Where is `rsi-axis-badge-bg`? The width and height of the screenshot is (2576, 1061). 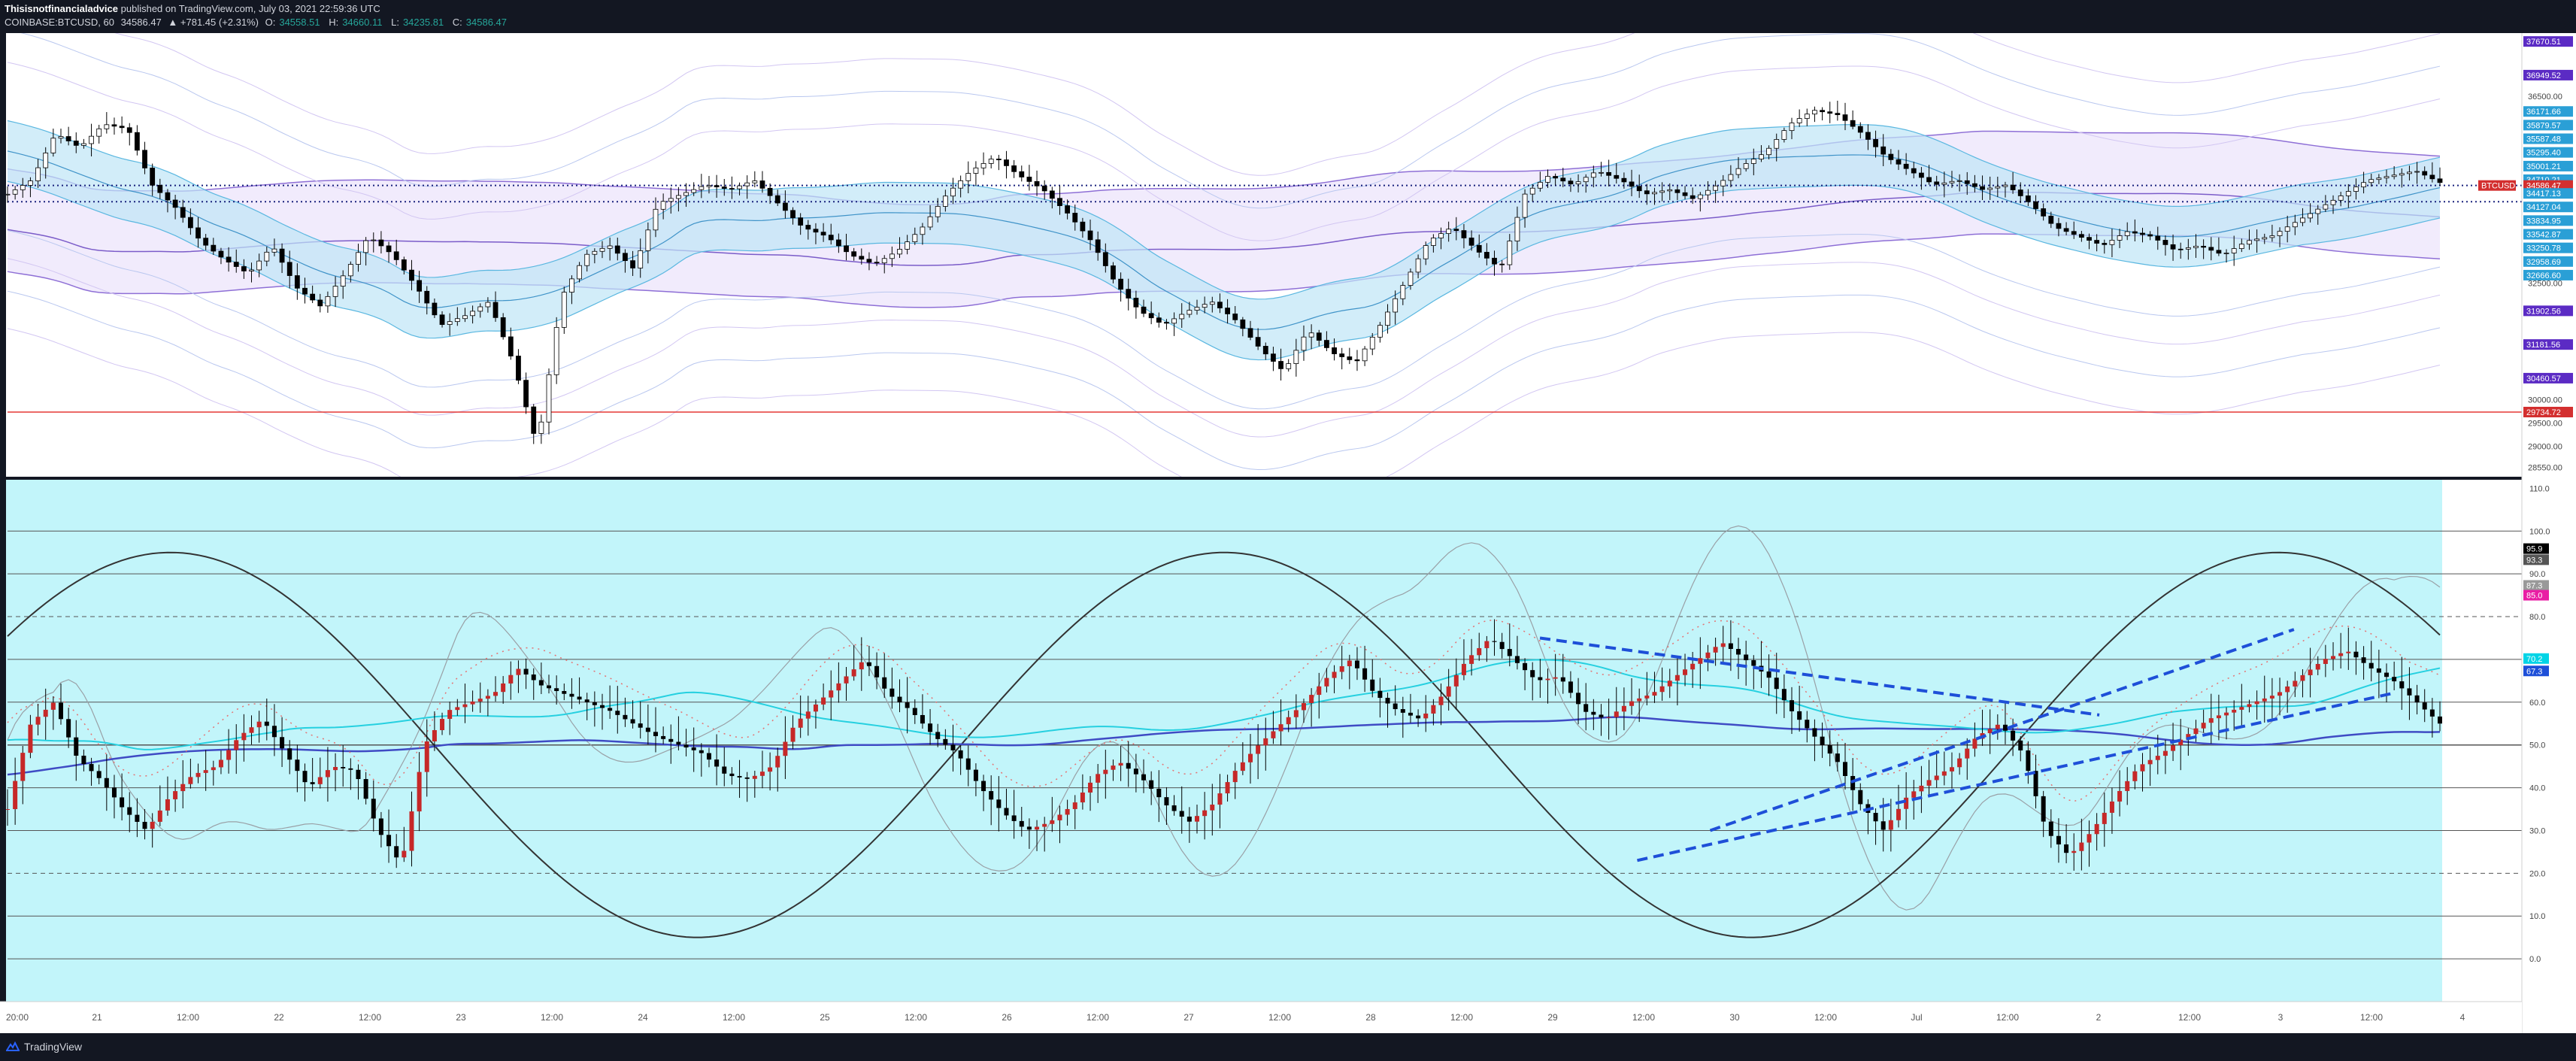 rsi-axis-badge-bg is located at coordinates (2536, 559).